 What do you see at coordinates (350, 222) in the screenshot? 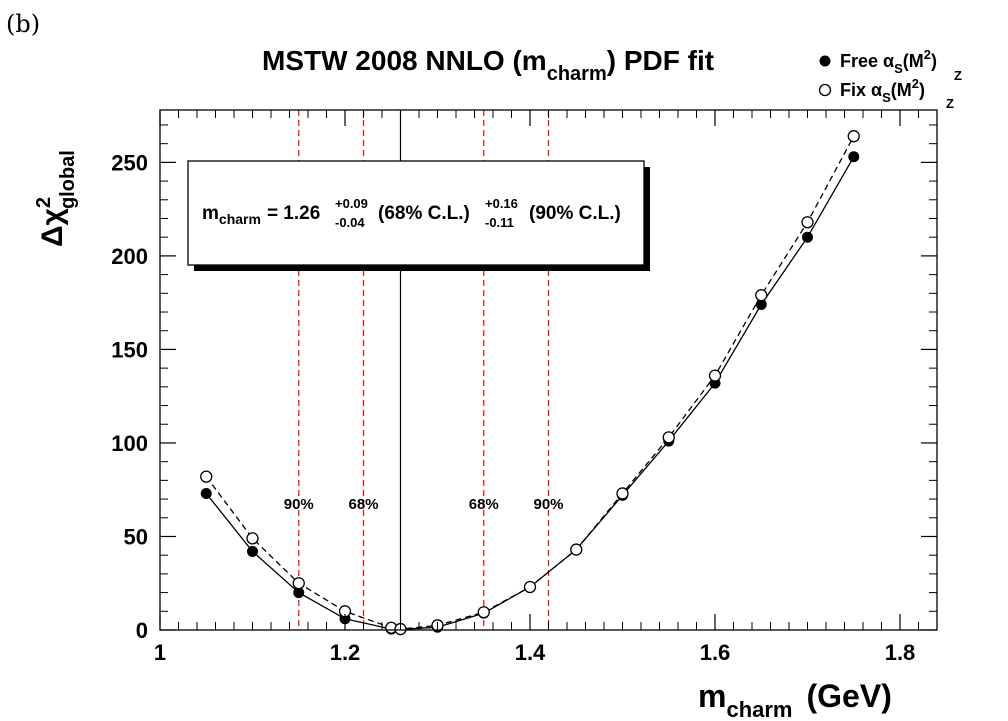
I see `annotation-cl68-down: -0.04` at bounding box center [350, 222].